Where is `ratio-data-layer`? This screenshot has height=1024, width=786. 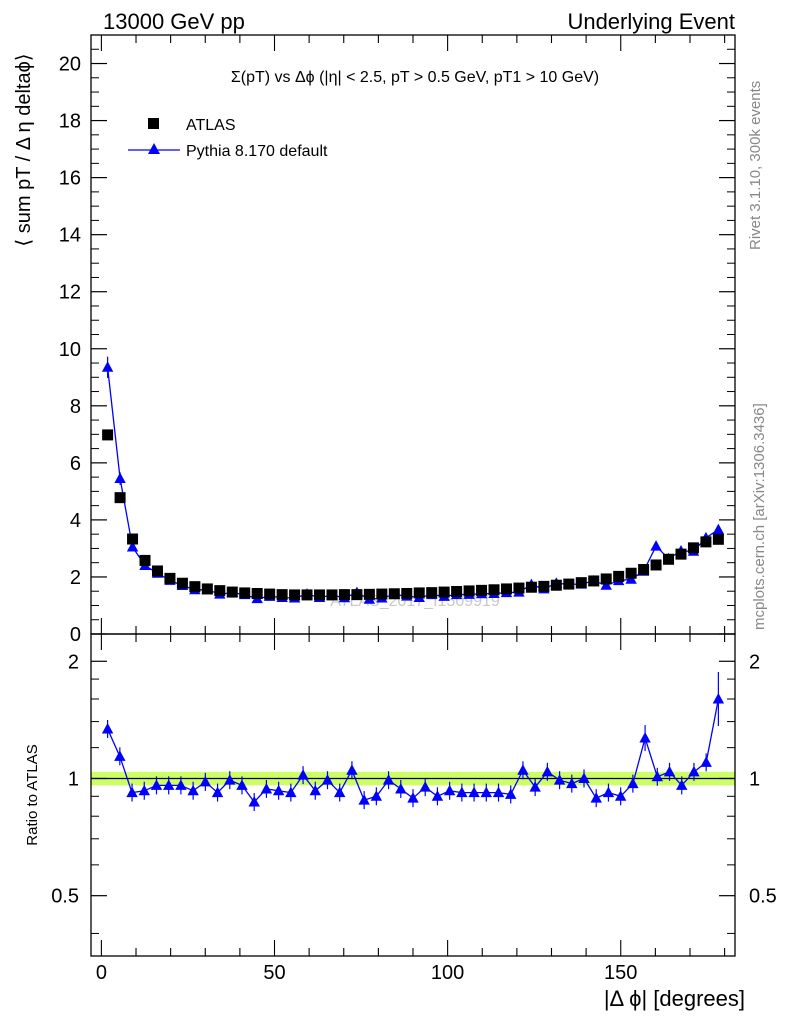
ratio-data-layer is located at coordinates (413, 742).